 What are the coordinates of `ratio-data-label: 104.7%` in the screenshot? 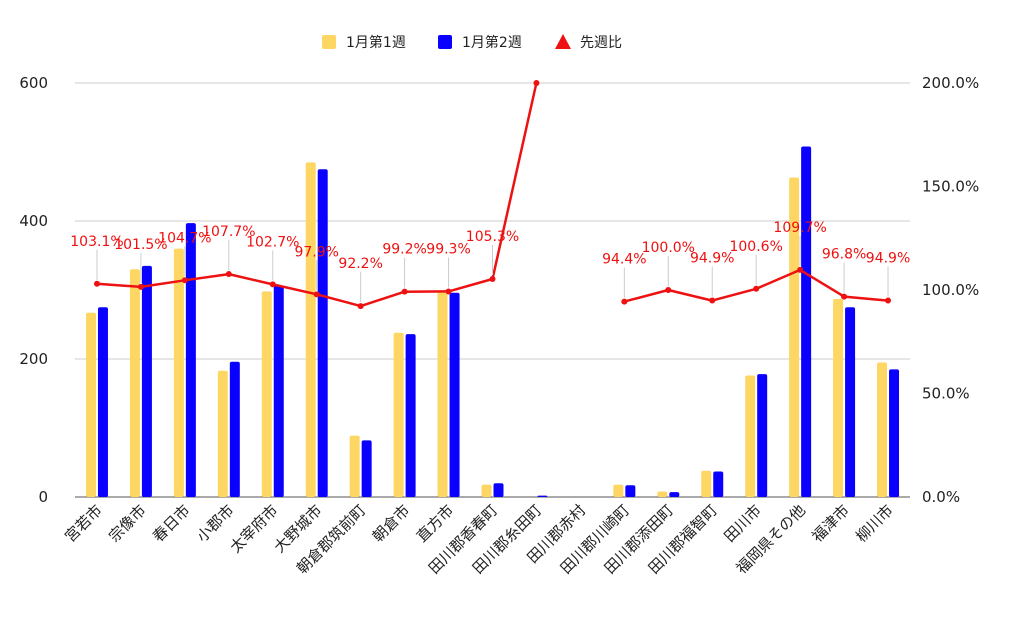 It's located at (184, 238).